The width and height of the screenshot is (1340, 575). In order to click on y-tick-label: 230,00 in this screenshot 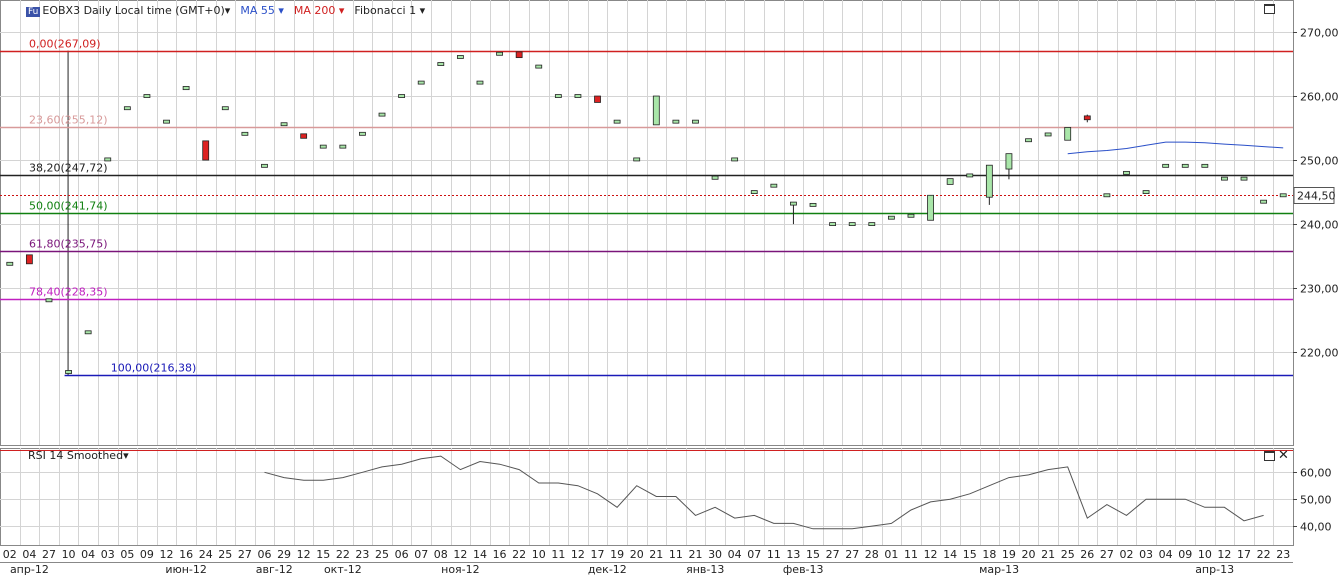, I will do `click(1319, 289)`.